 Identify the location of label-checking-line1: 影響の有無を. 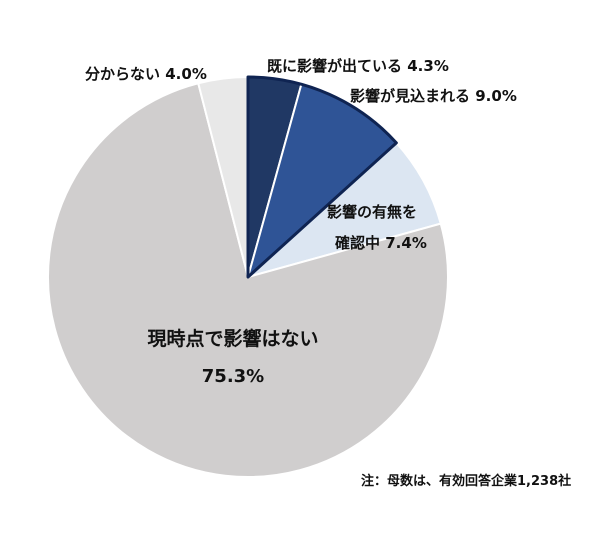
(372, 212).